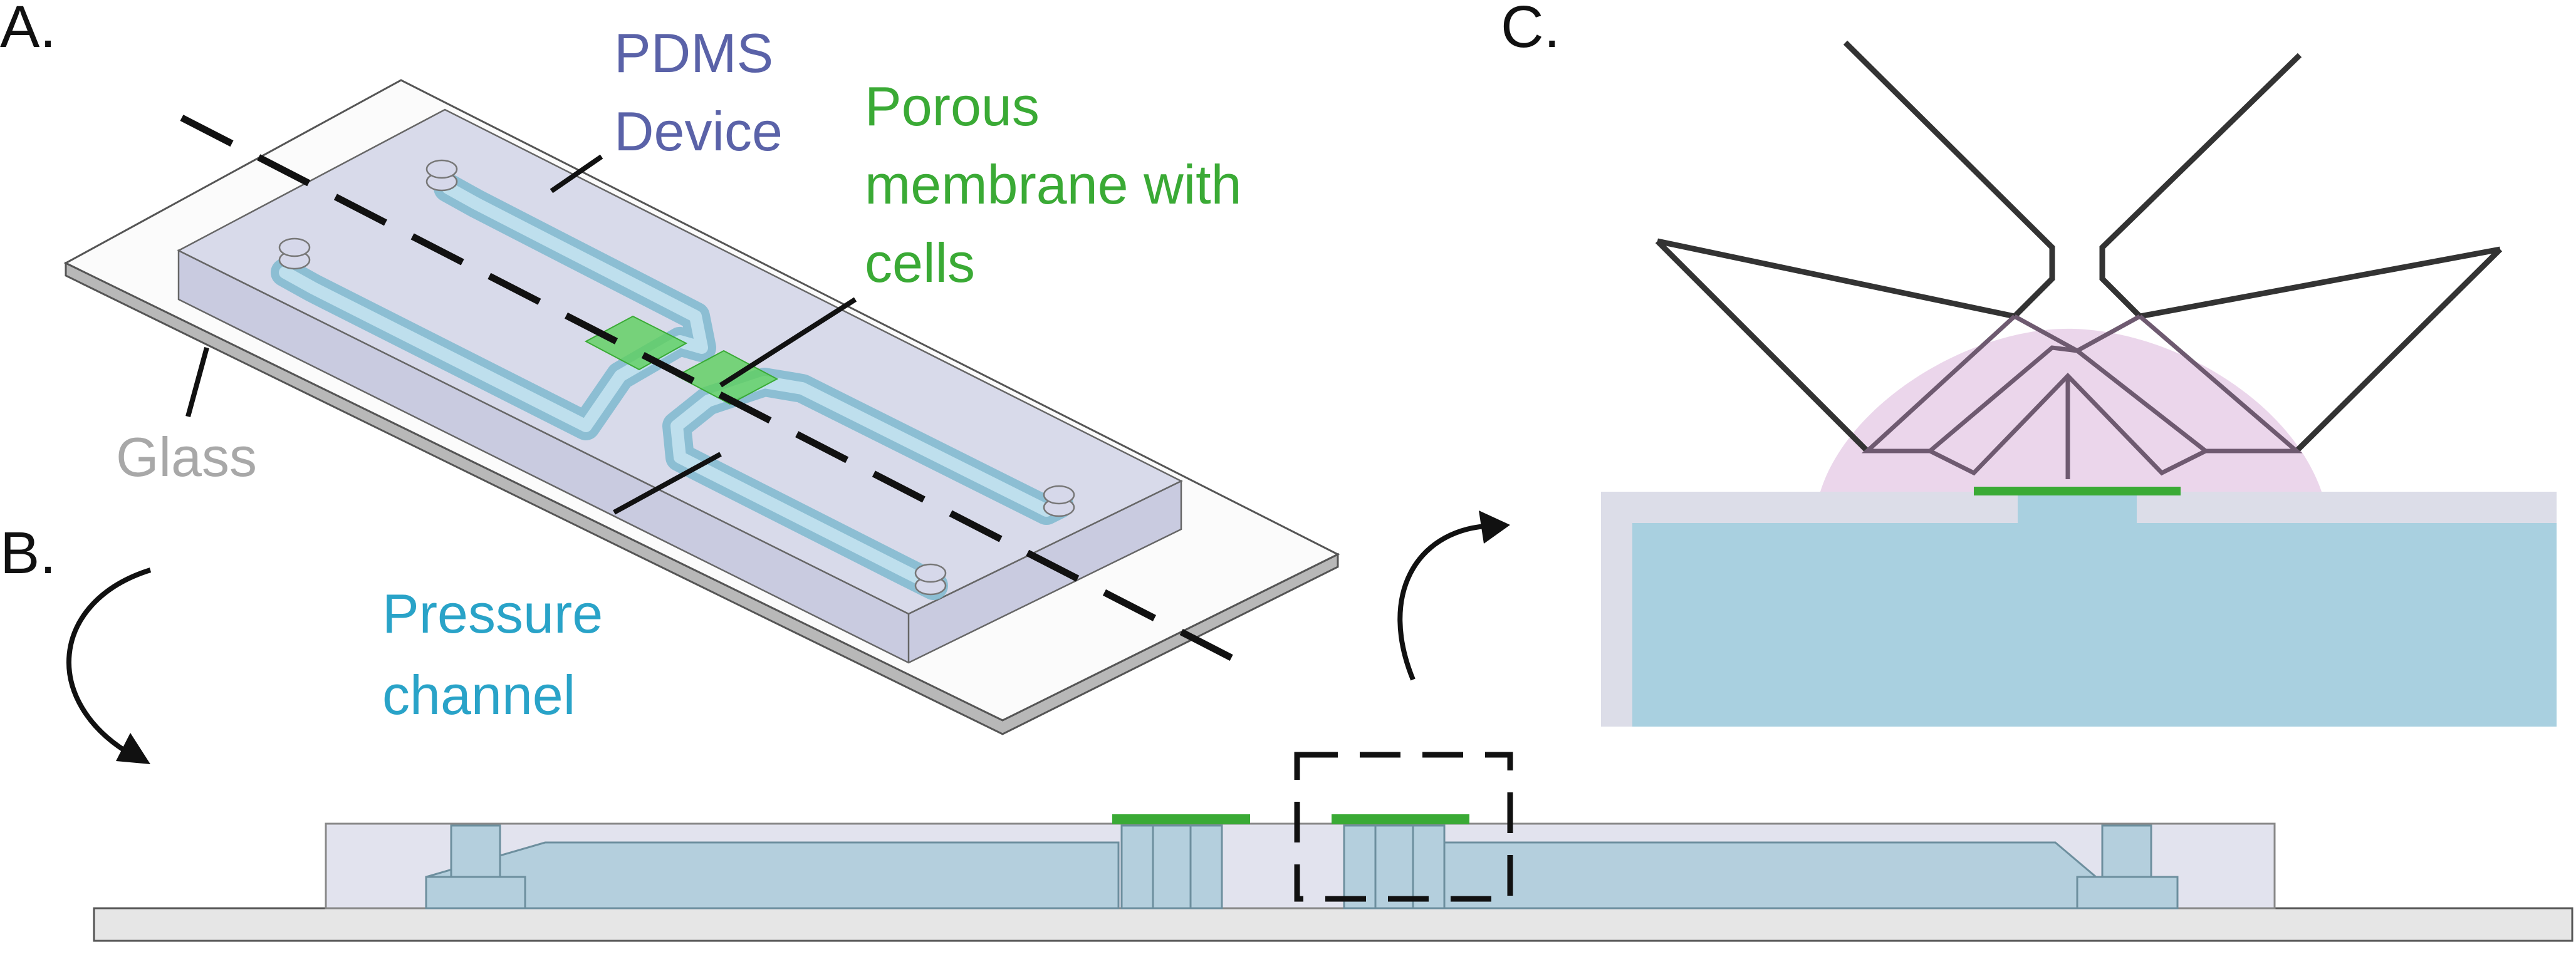 The image size is (2576, 969). I want to click on glass-slide-section, so click(1333, 925).